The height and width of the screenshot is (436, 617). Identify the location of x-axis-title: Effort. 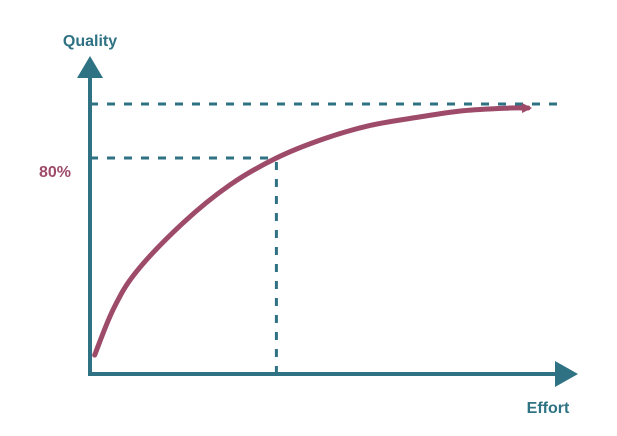
(548, 408).